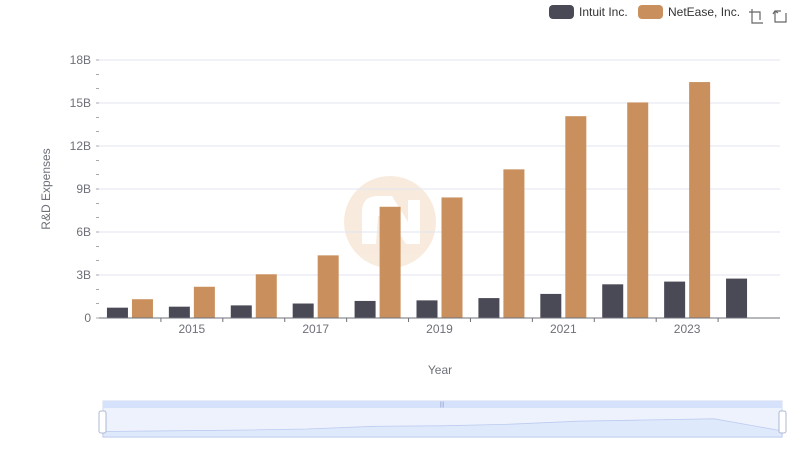 The image size is (800, 461). I want to click on y-tick-label: 18B, so click(80, 60).